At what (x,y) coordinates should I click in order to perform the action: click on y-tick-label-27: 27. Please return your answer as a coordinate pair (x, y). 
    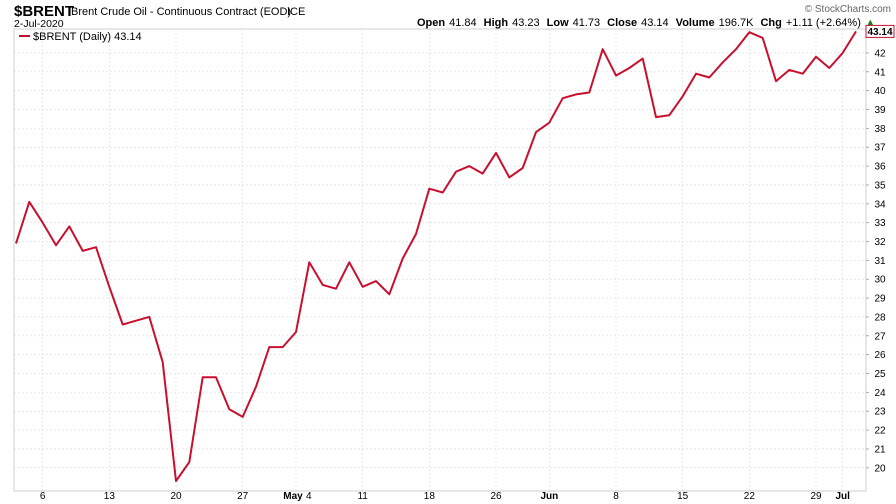
    Looking at the image, I should click on (880, 336).